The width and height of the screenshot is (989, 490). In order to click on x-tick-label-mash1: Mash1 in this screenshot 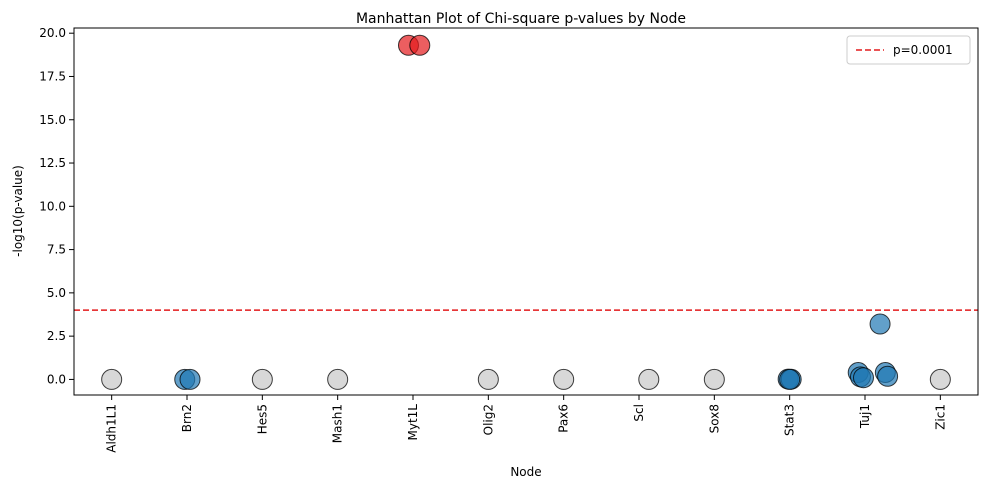, I will do `click(338, 423)`.